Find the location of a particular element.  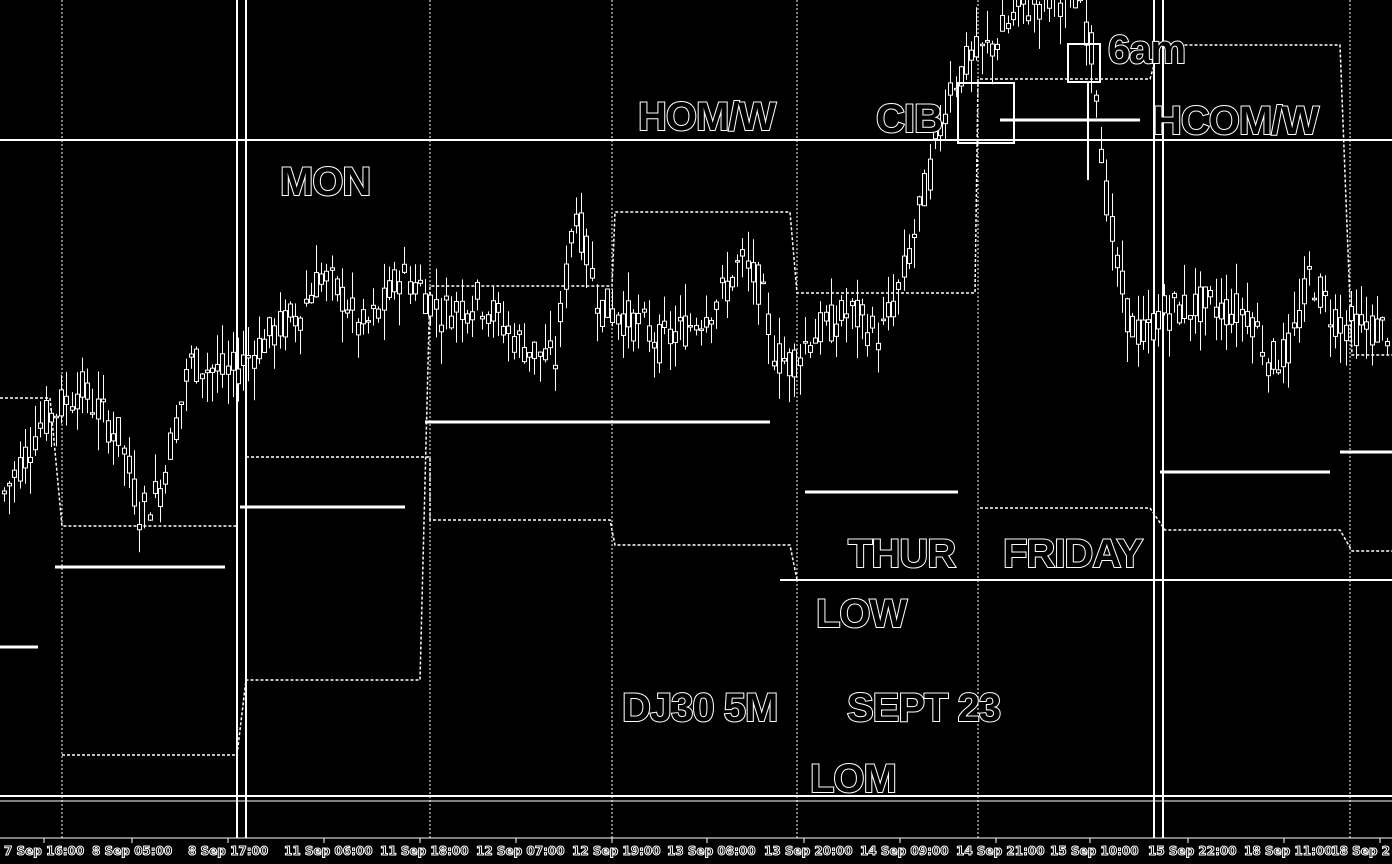

x-tick-label-4: 11 Sep 18:00 is located at coordinates (424, 851).